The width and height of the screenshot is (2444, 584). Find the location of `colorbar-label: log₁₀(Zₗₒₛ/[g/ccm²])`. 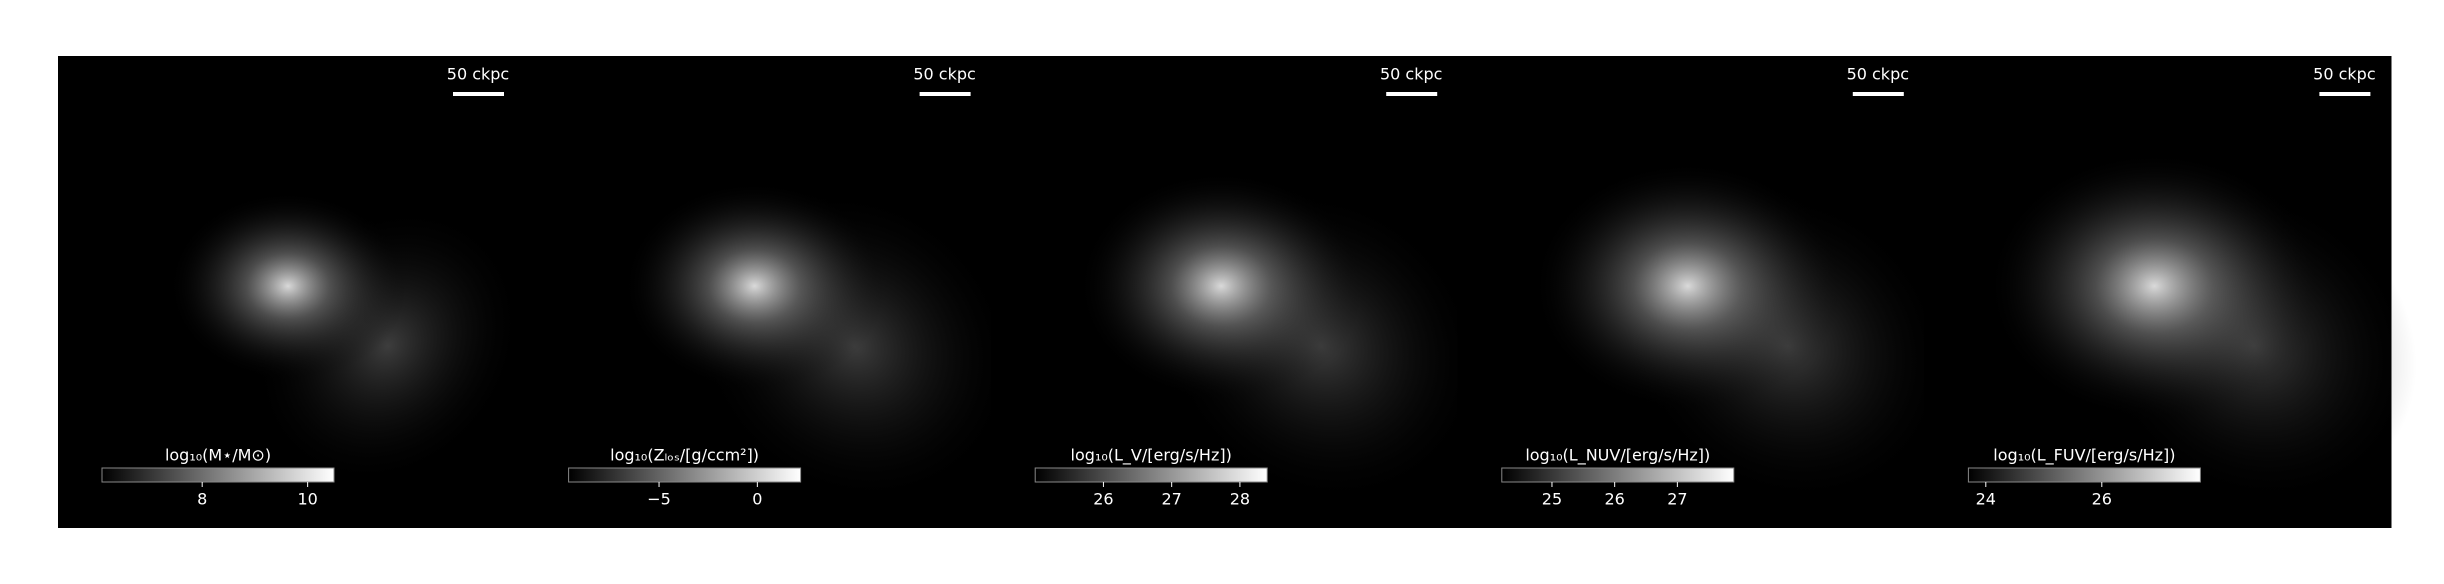

colorbar-label: log₁₀(Zₗₒₛ/[g/ccm²]) is located at coordinates (684, 455).